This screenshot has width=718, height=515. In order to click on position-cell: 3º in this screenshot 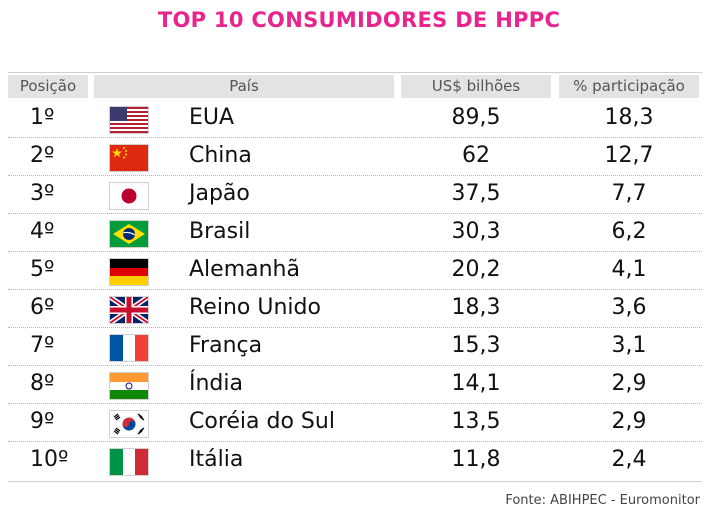, I will do `click(42, 193)`.